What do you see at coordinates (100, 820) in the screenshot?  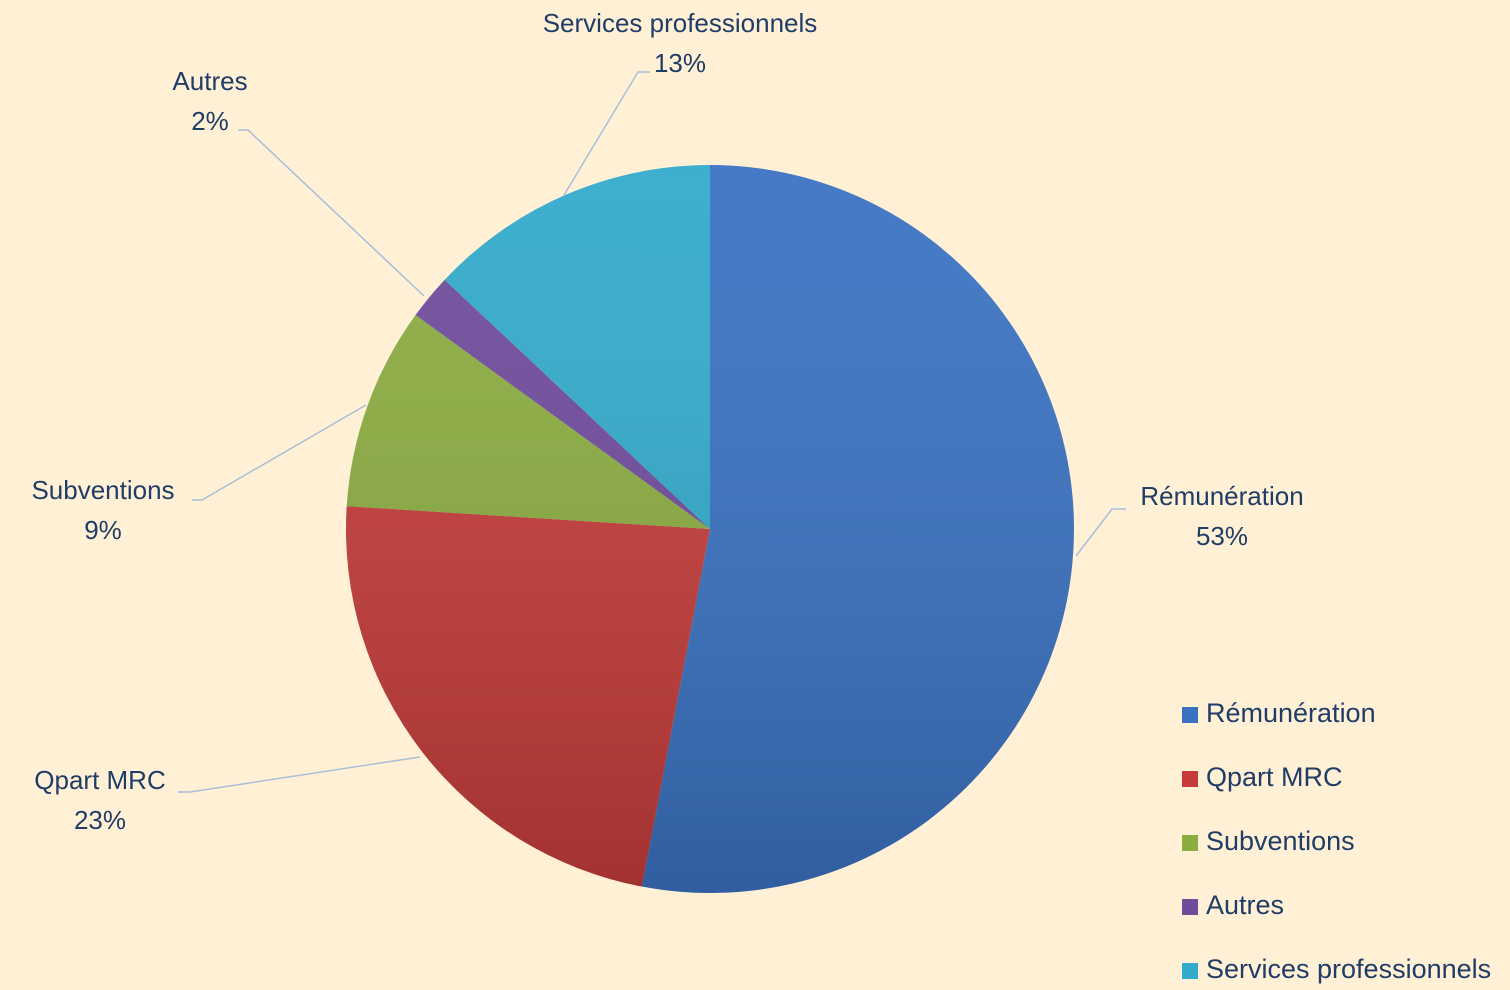 I see `slice-label-value: 23%` at bounding box center [100, 820].